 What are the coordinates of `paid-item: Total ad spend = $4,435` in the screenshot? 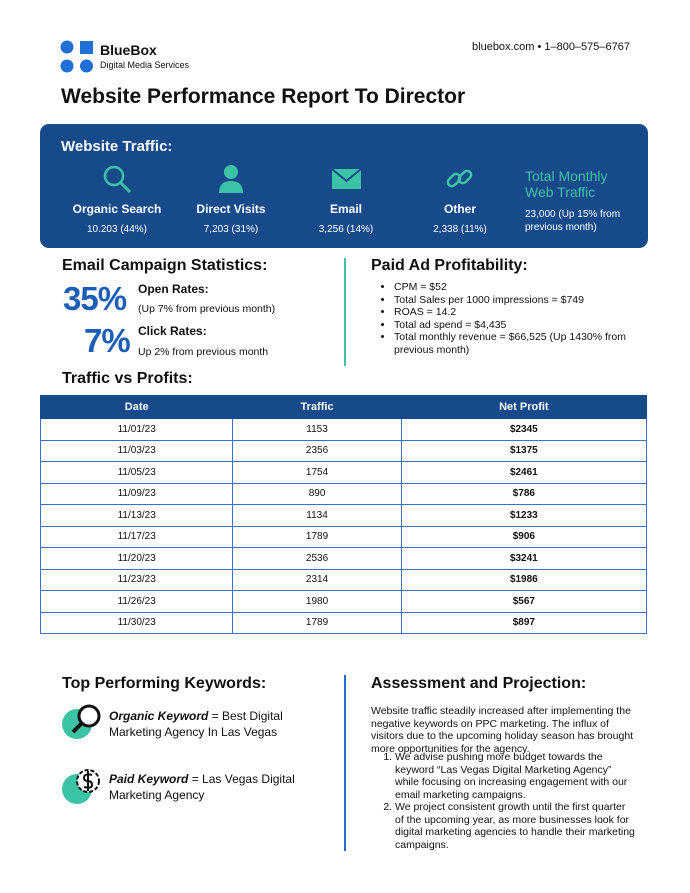 It's located at (515, 325).